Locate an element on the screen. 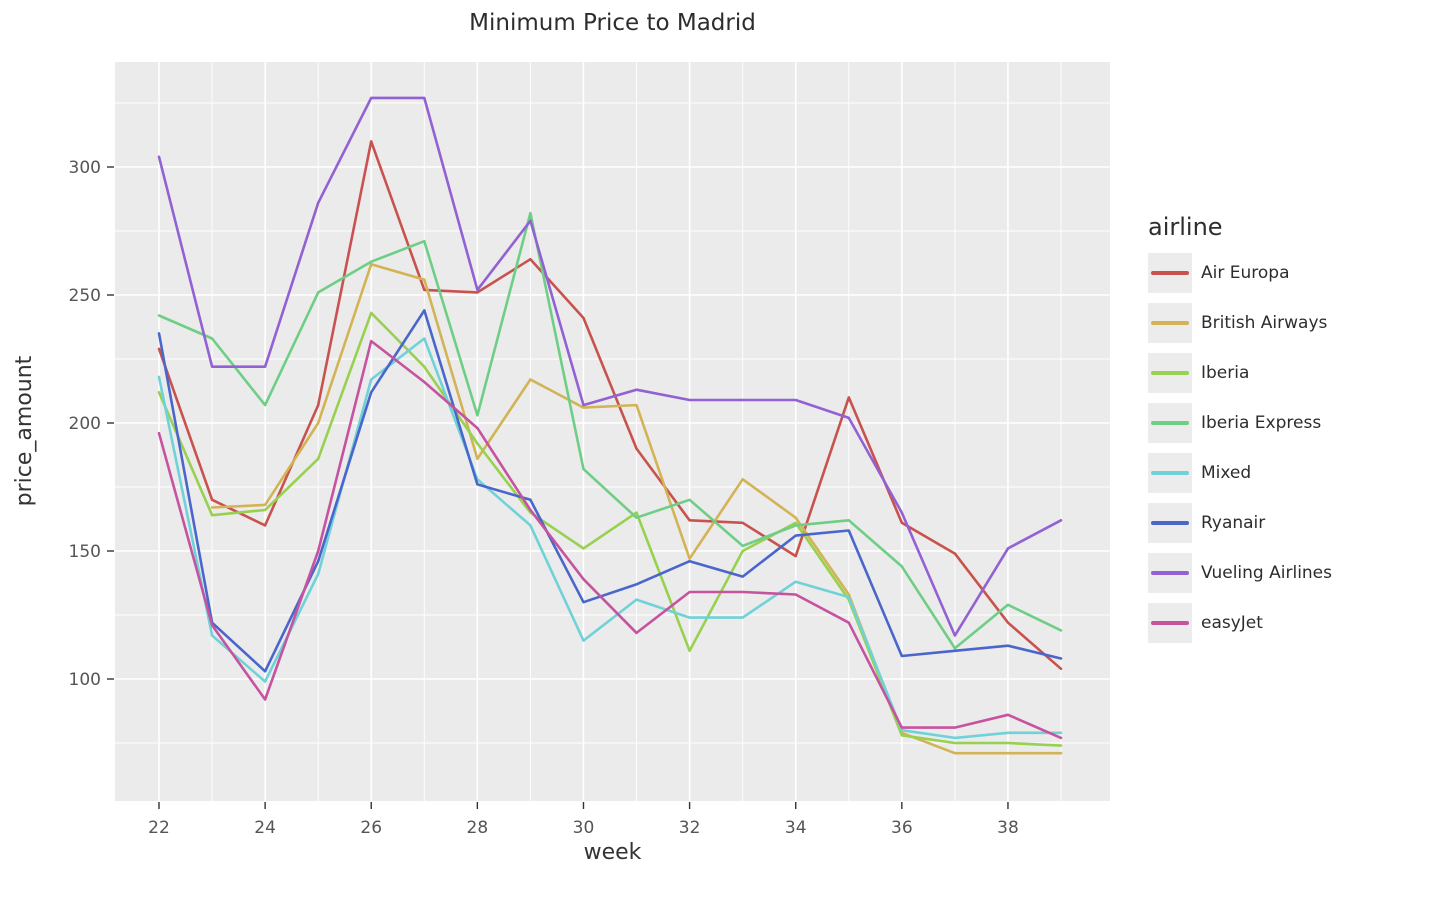 This screenshot has height=898, width=1446. legend-label: Air Europa is located at coordinates (1245, 273).